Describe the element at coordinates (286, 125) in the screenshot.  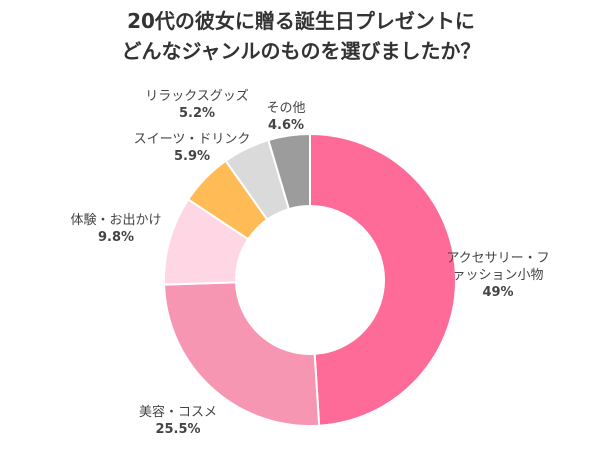
I see `slice-5-value: 4.6%` at that location.